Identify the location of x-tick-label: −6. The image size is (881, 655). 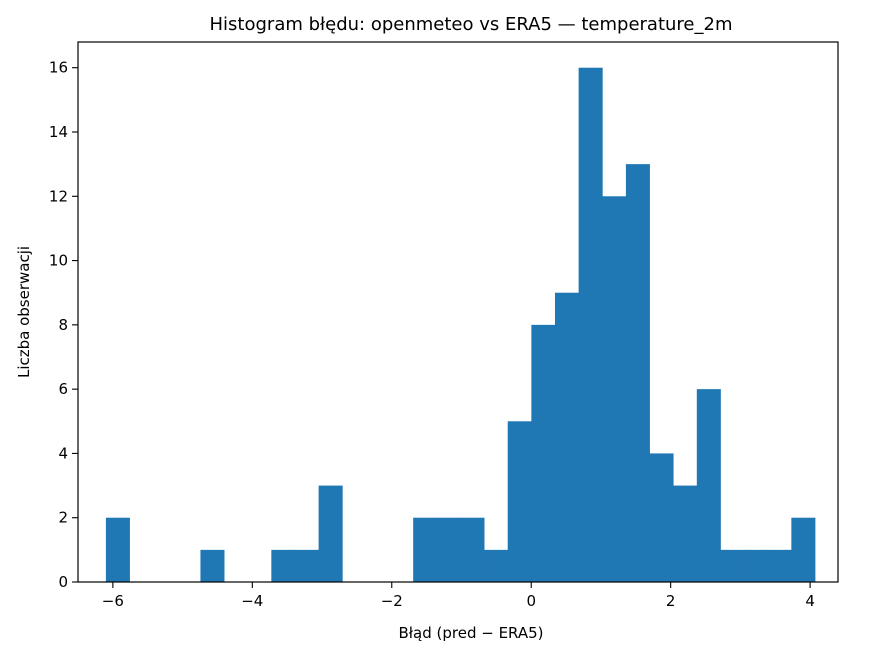
(113, 601).